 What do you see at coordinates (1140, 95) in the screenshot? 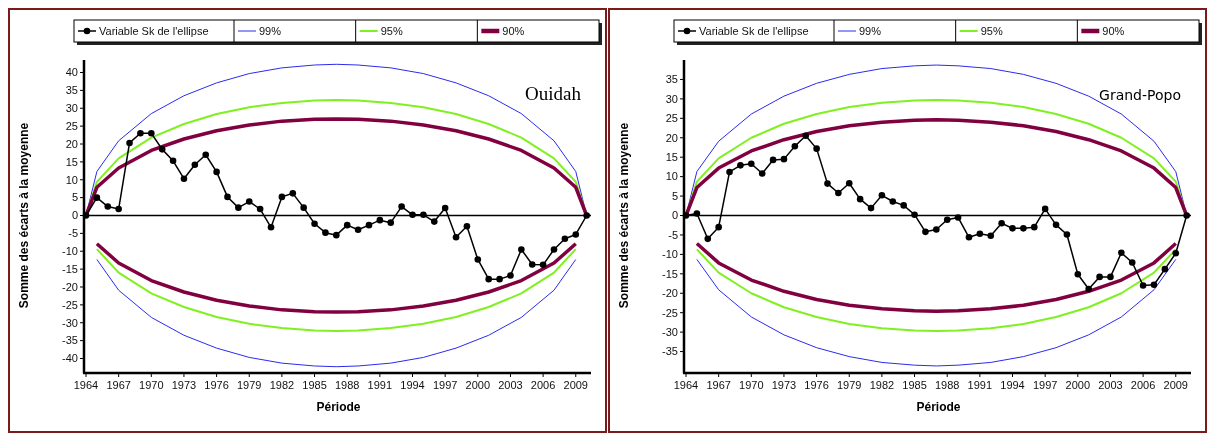
I see `annotation: Grand-Popo` at bounding box center [1140, 95].